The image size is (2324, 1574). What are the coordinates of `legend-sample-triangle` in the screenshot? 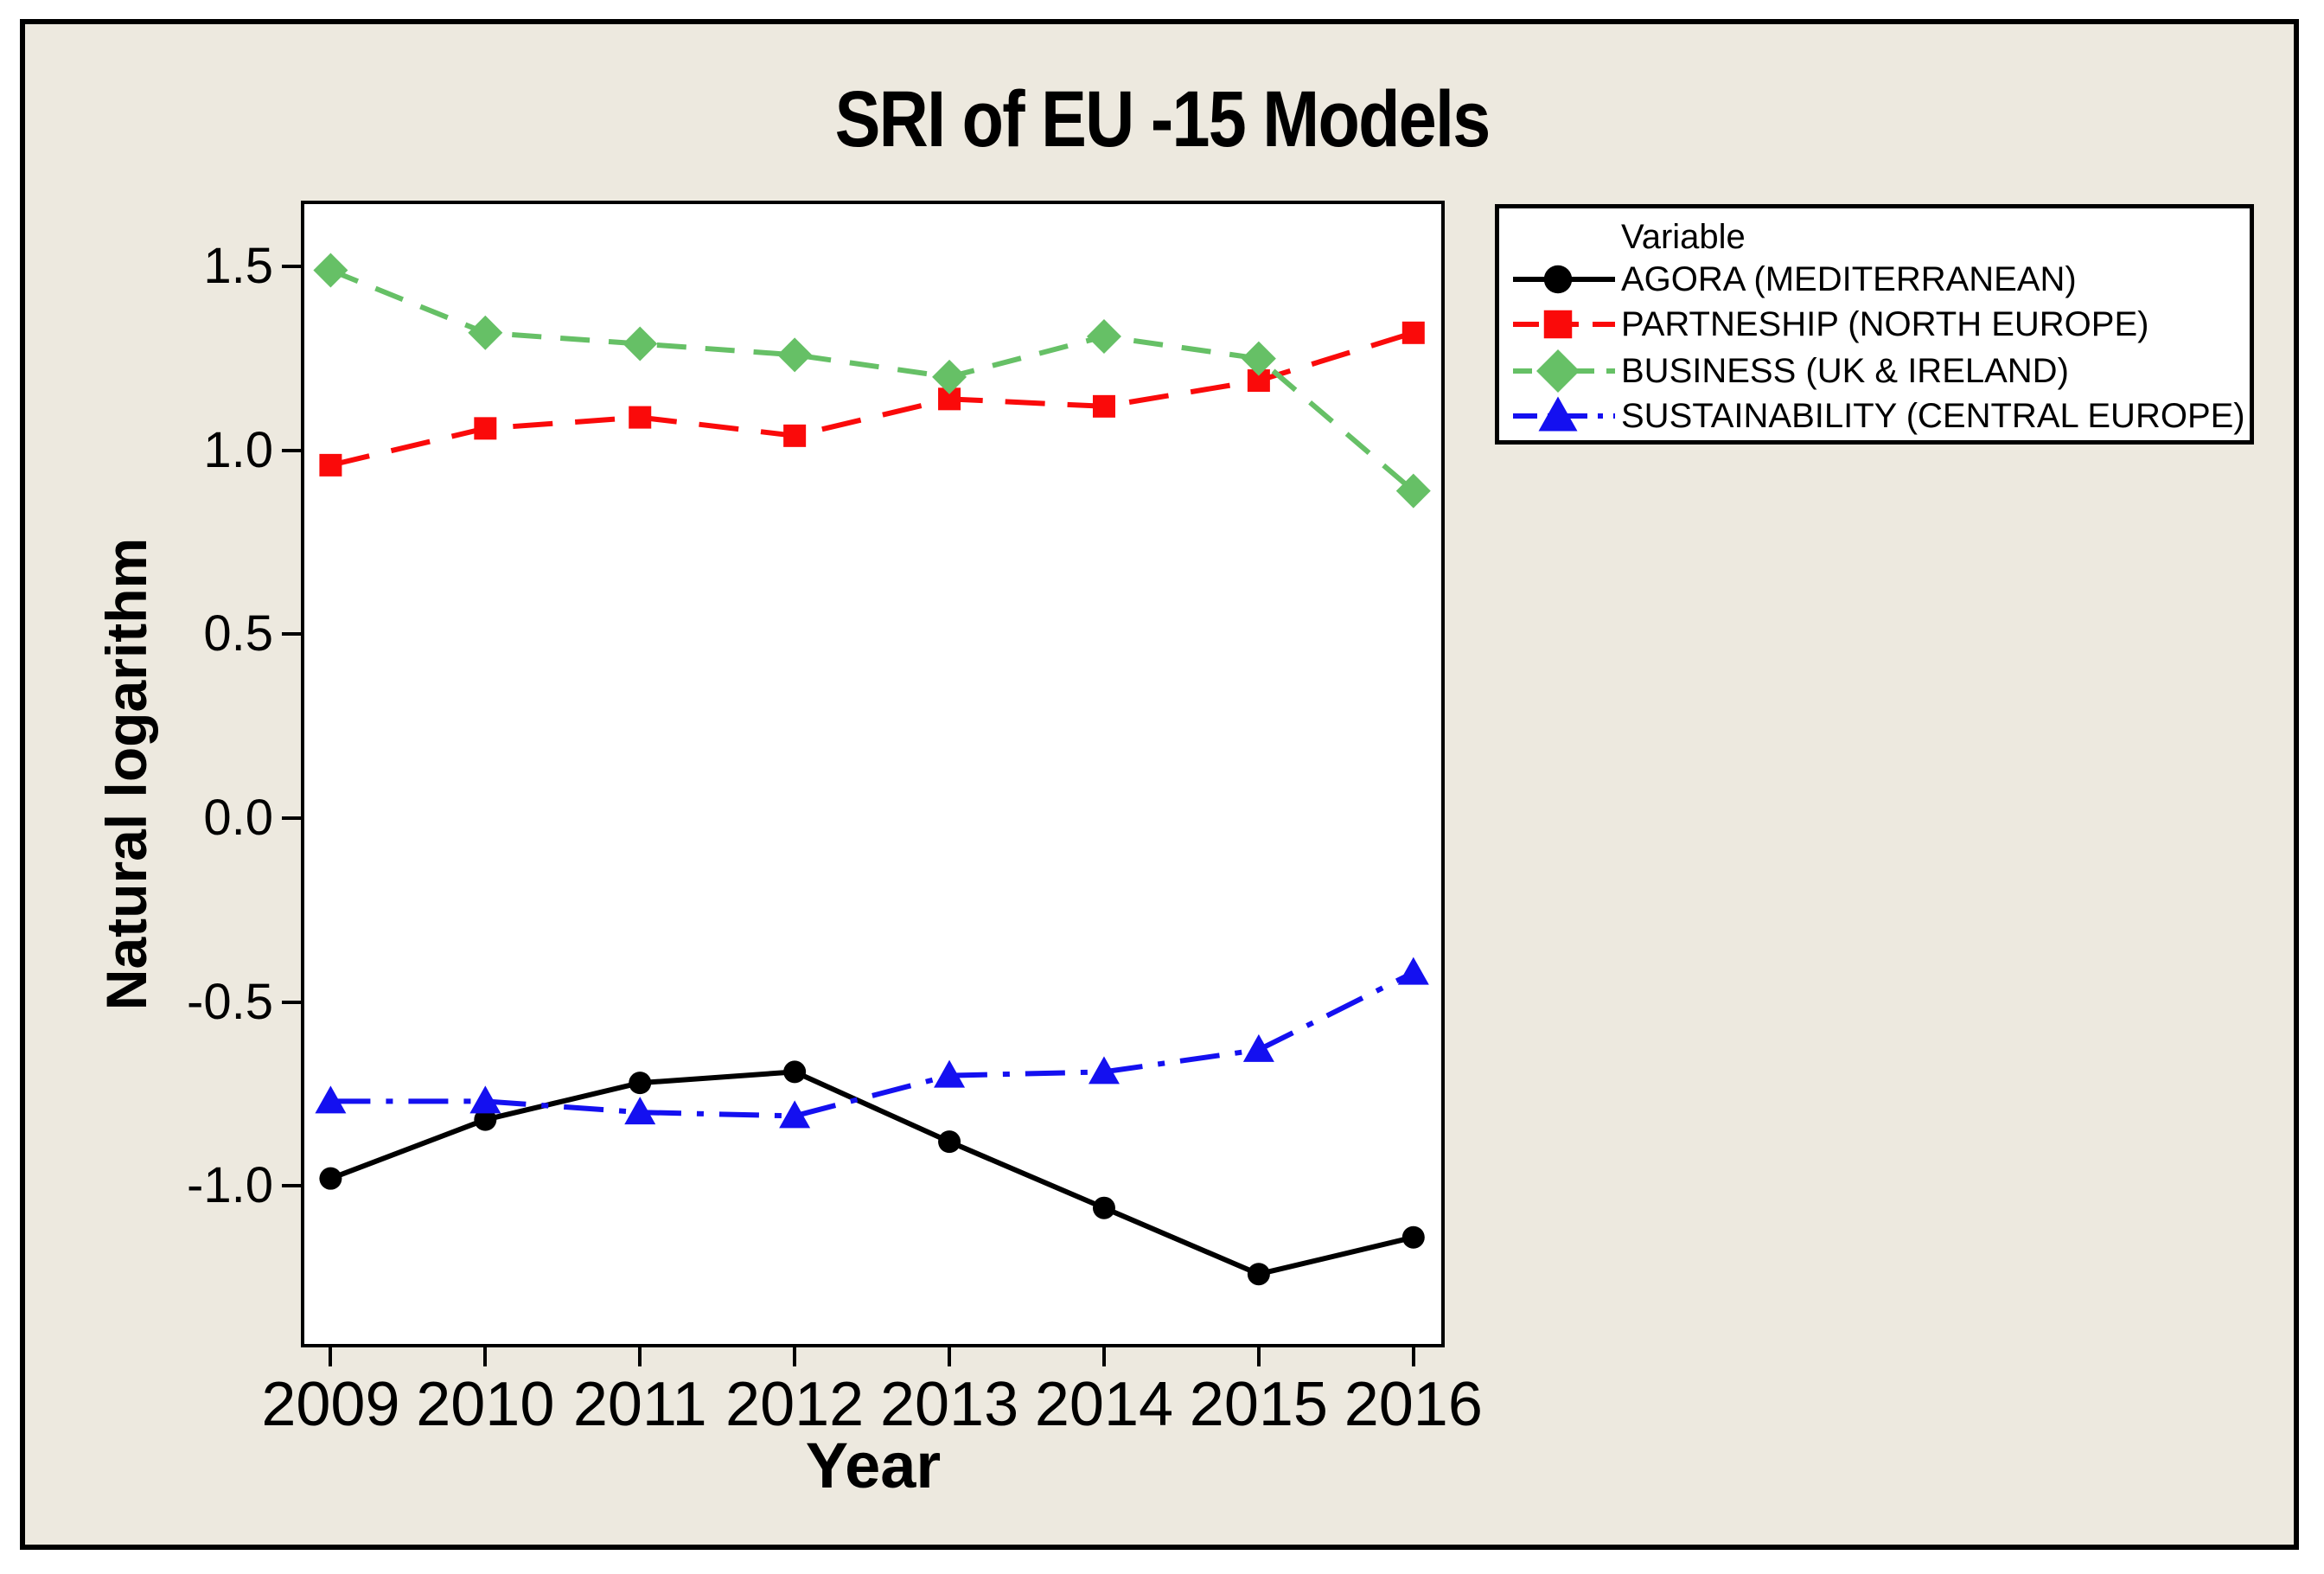 It's located at (1564, 414).